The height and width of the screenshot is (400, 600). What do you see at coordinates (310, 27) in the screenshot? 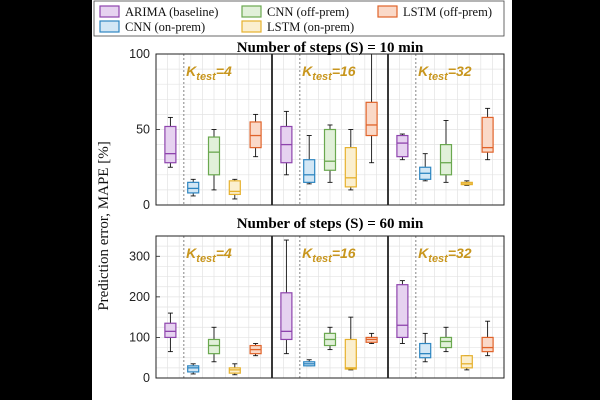
I see `legend-label: LSTM (on-prem)` at bounding box center [310, 27].